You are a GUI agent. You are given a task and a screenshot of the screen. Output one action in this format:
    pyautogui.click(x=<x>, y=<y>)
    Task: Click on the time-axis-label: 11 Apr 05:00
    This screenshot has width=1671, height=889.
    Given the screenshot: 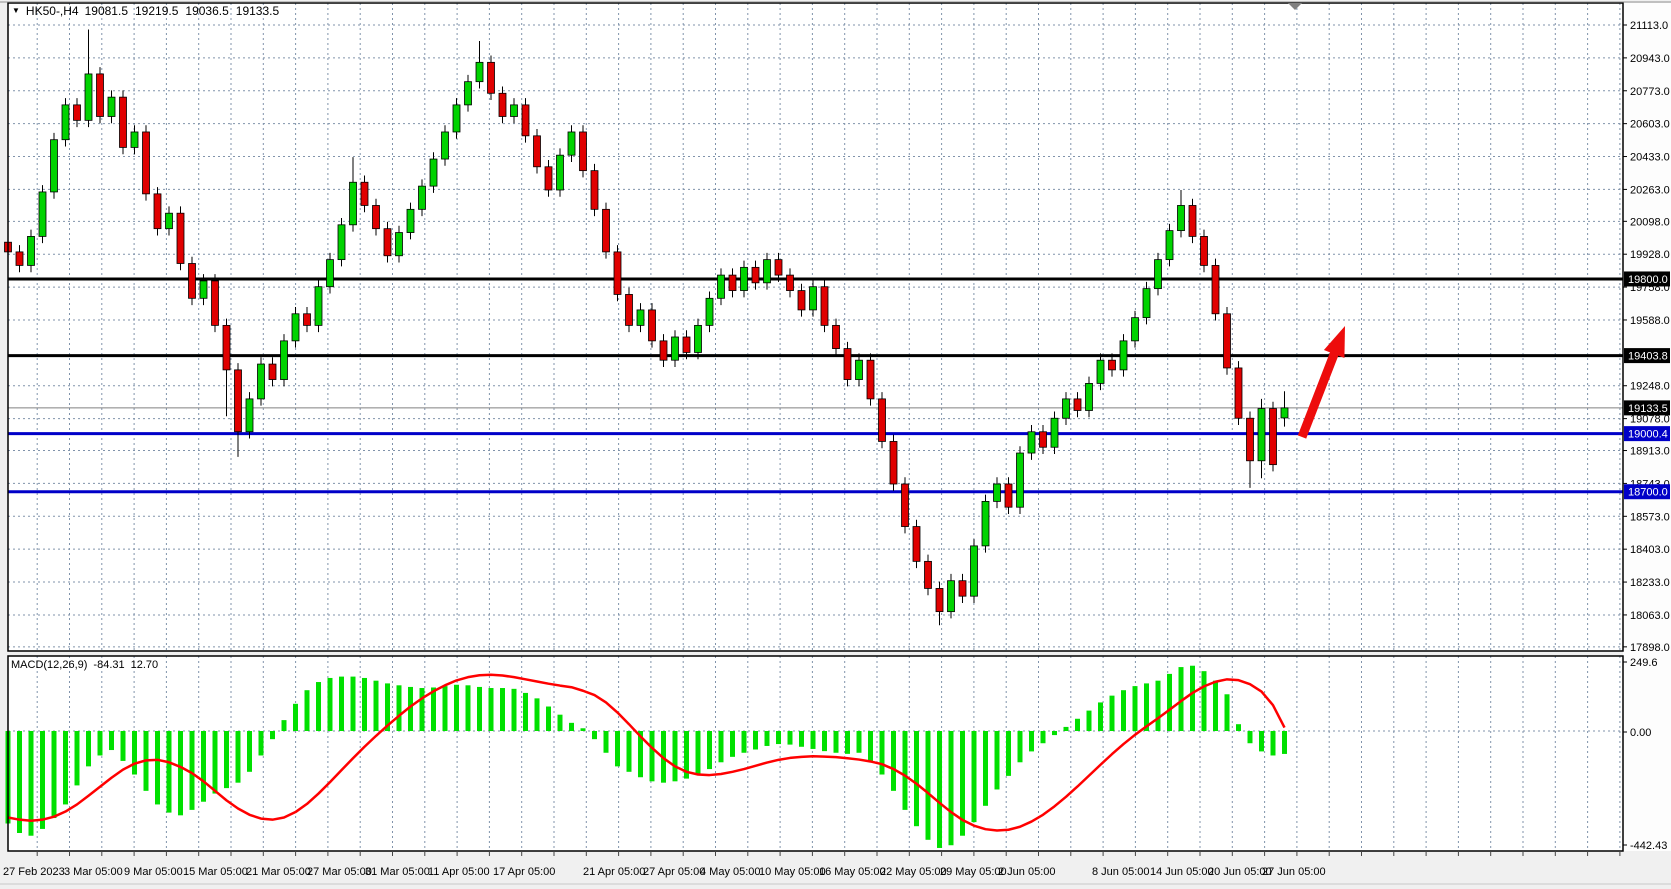 What is the action you would take?
    pyautogui.click(x=459, y=872)
    